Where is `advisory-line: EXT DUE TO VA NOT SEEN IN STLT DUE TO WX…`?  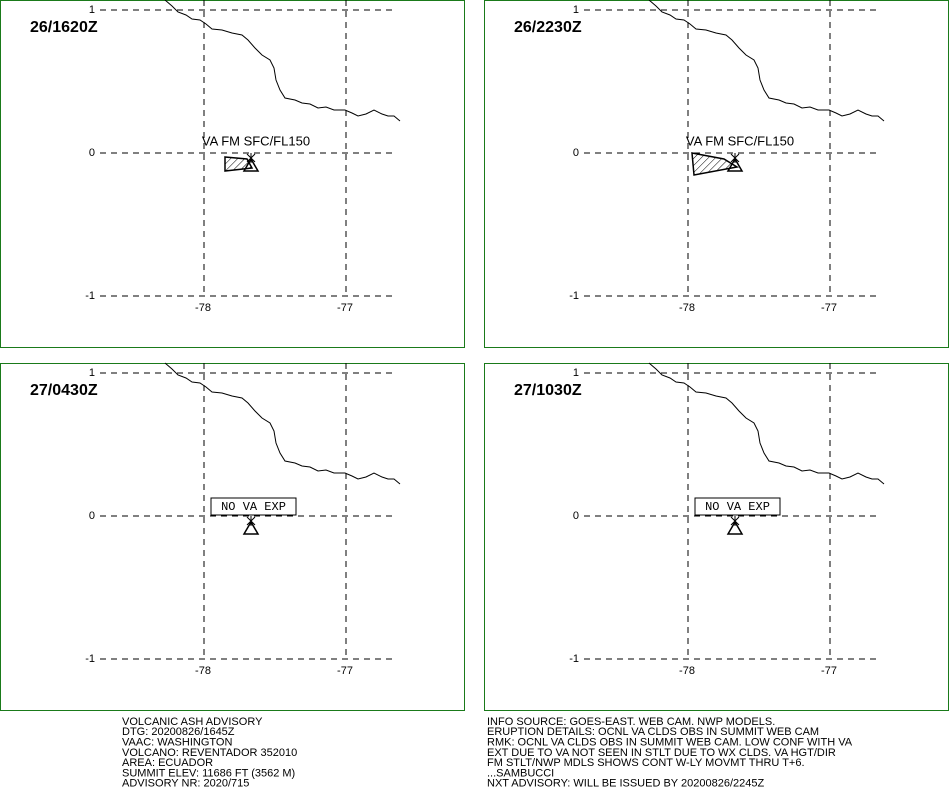 advisory-line: EXT DUE TO VA NOT SEEN IN STLT DUE TO WX… is located at coordinates (661, 753).